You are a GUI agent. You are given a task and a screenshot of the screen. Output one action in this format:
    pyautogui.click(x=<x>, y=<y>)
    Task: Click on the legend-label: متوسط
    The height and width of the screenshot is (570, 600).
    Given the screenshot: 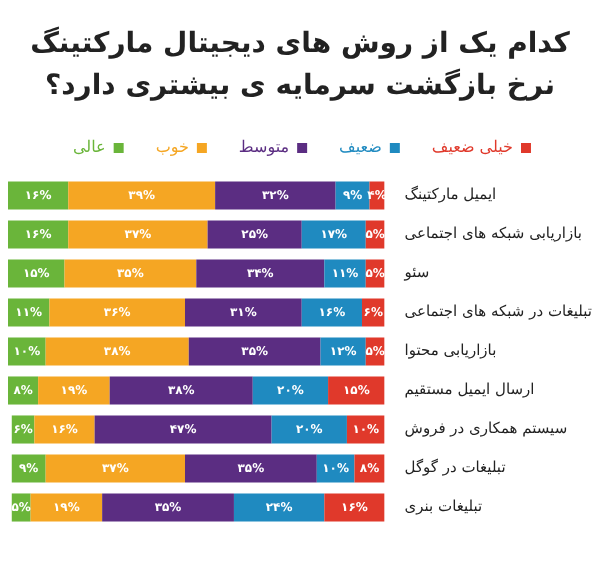 What is the action you would take?
    pyautogui.click(x=264, y=147)
    